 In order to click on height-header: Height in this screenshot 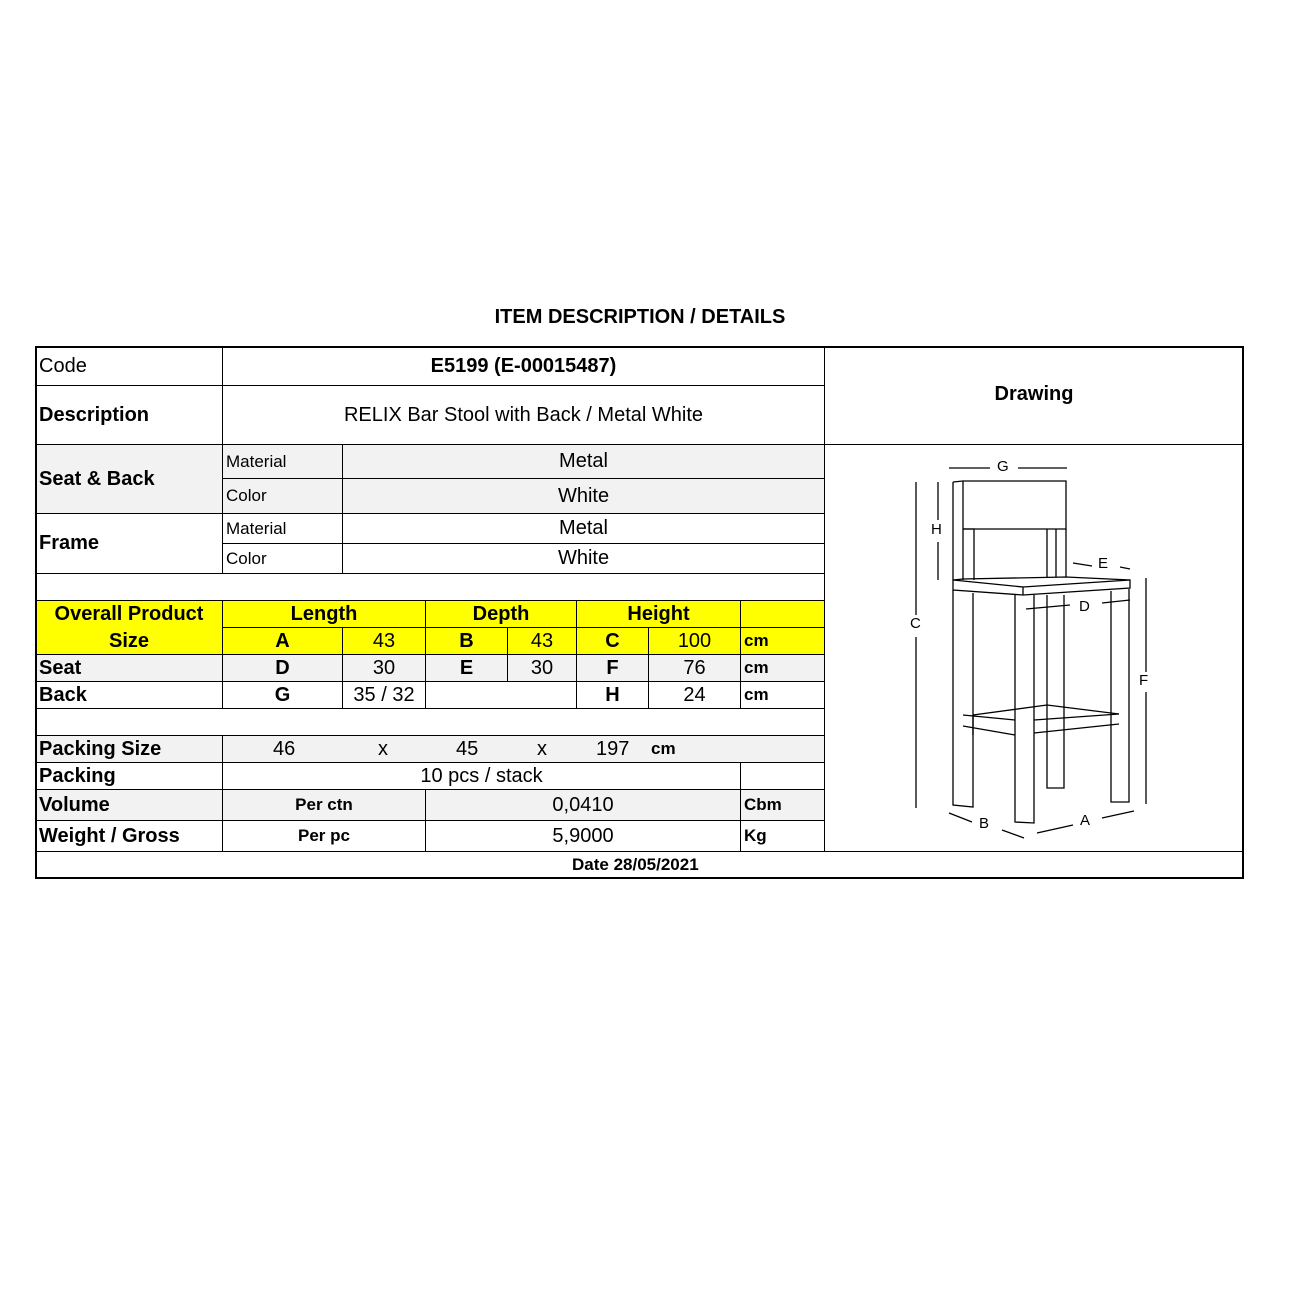, I will do `click(658, 614)`.